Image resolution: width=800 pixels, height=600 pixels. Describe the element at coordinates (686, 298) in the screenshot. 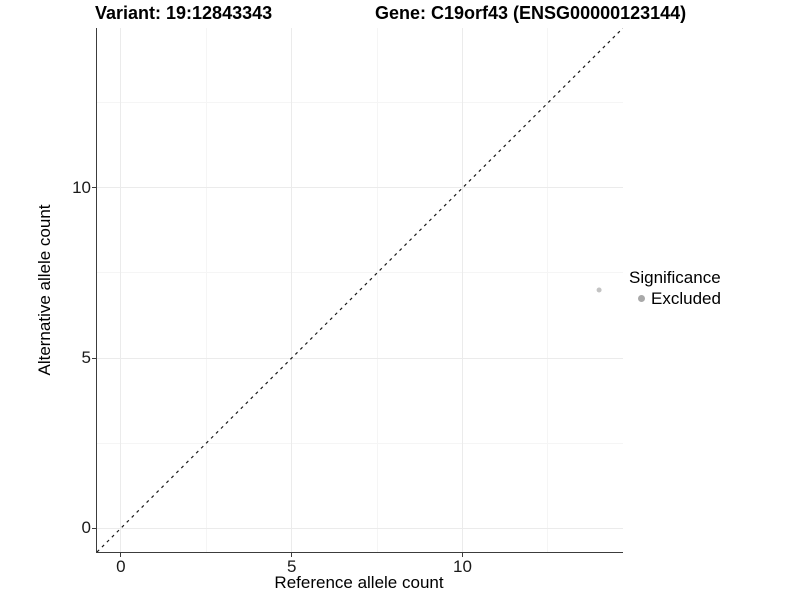

I see `legend-item-label: Excluded` at that location.